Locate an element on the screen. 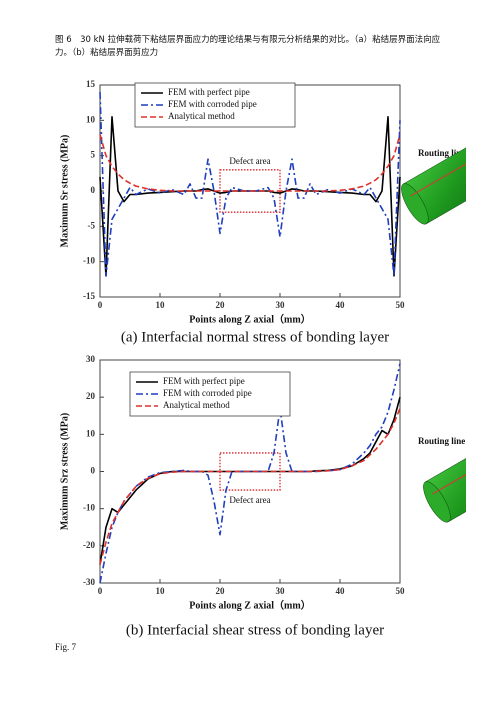 This screenshot has height=706, width=500. y-tick-label: -5 is located at coordinates (92, 225).